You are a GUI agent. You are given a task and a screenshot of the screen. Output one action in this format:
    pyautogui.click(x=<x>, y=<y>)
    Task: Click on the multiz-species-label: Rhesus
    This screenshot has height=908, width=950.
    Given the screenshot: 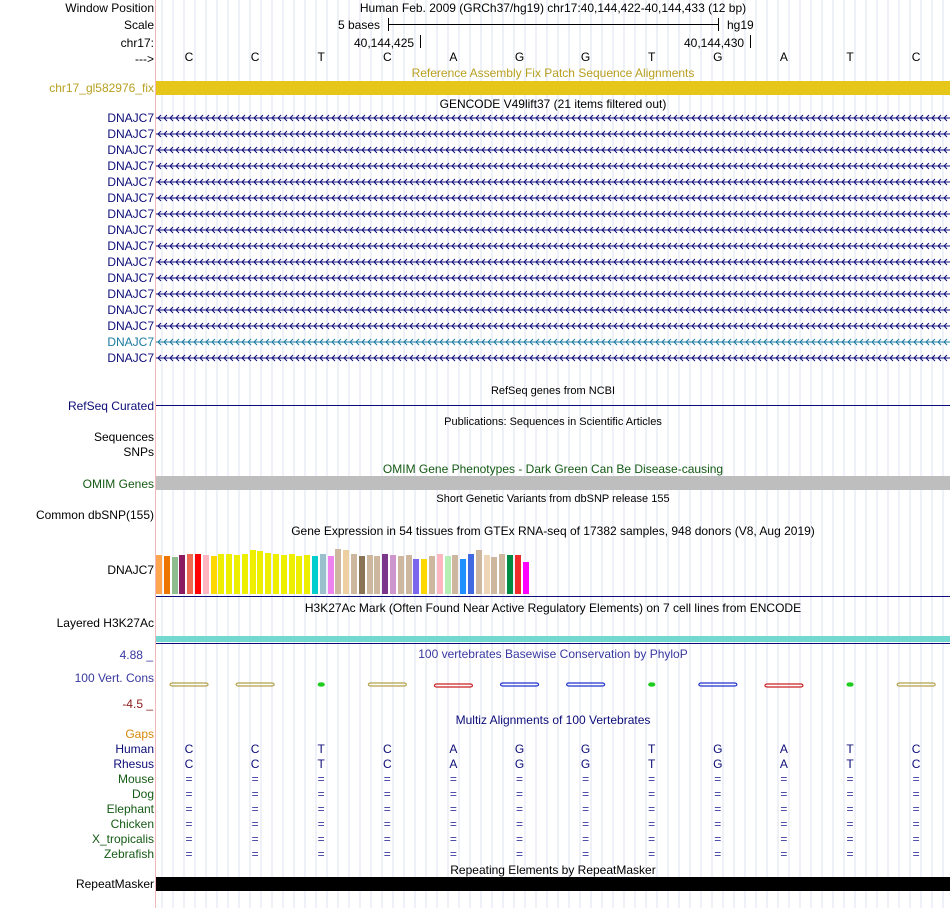 What is the action you would take?
    pyautogui.click(x=133, y=764)
    